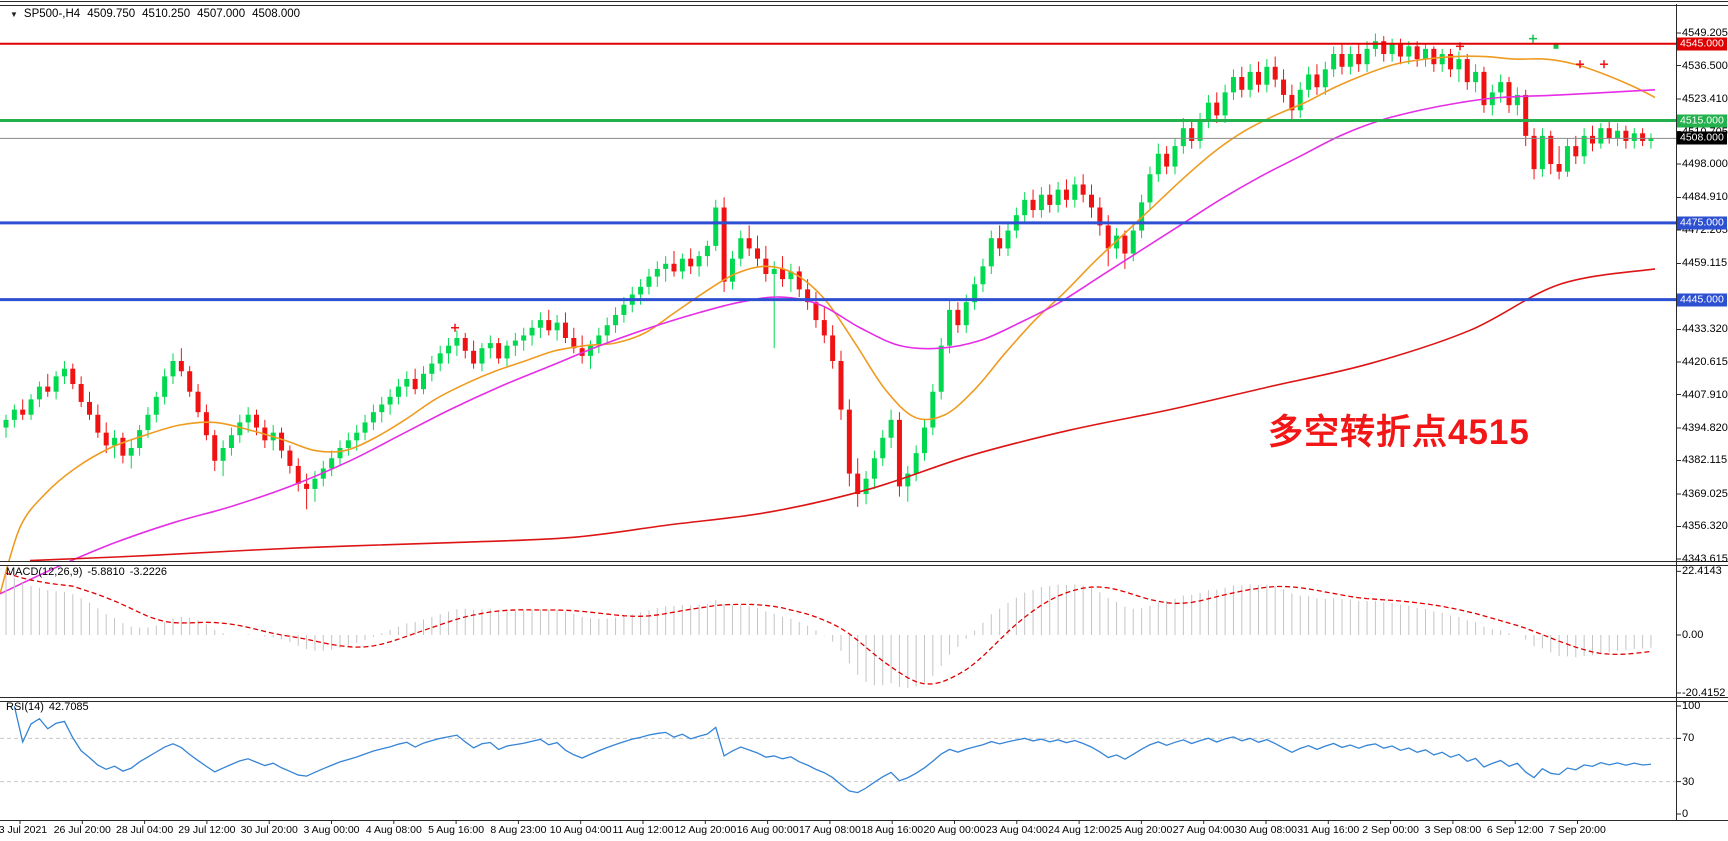 The height and width of the screenshot is (841, 1728). I want to click on macd-indicator-label: MACD(12,26,9) -5.8810 -3.2226, so click(89, 572).